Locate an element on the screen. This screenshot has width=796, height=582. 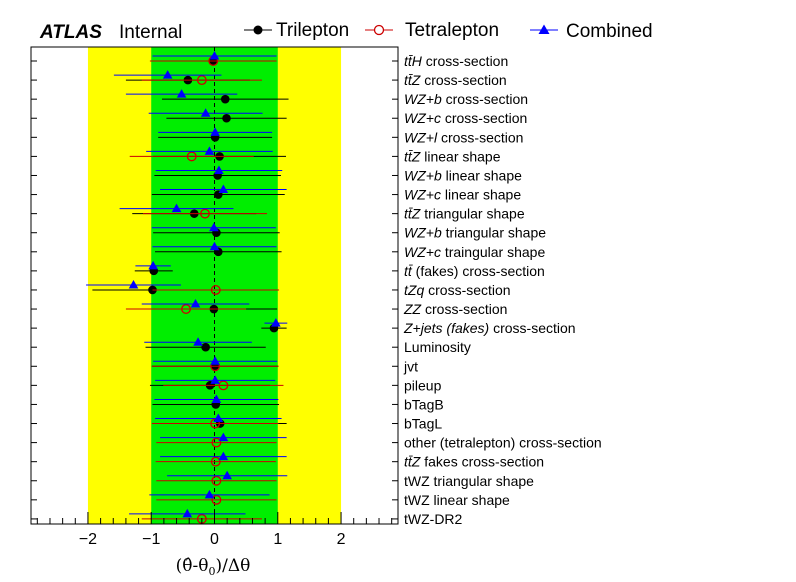
status-label: Internal is located at coordinates (150, 32).